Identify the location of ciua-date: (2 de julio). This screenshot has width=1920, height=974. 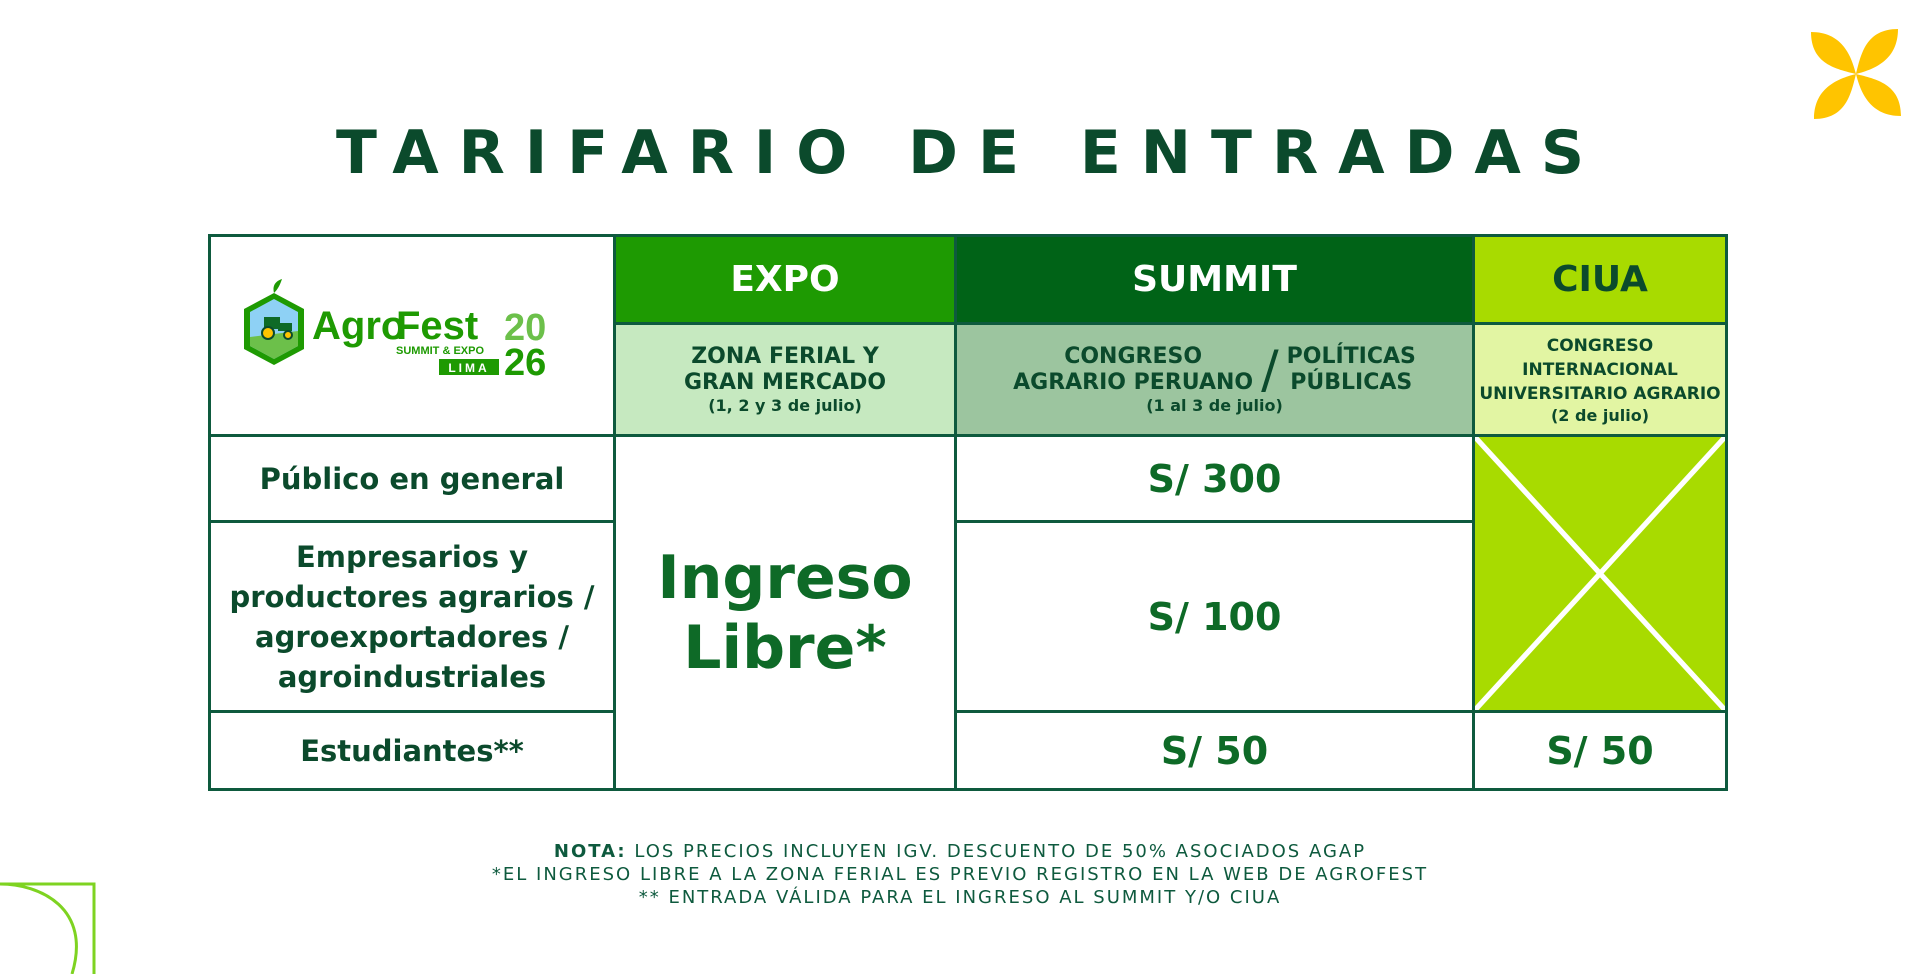
(1600, 415).